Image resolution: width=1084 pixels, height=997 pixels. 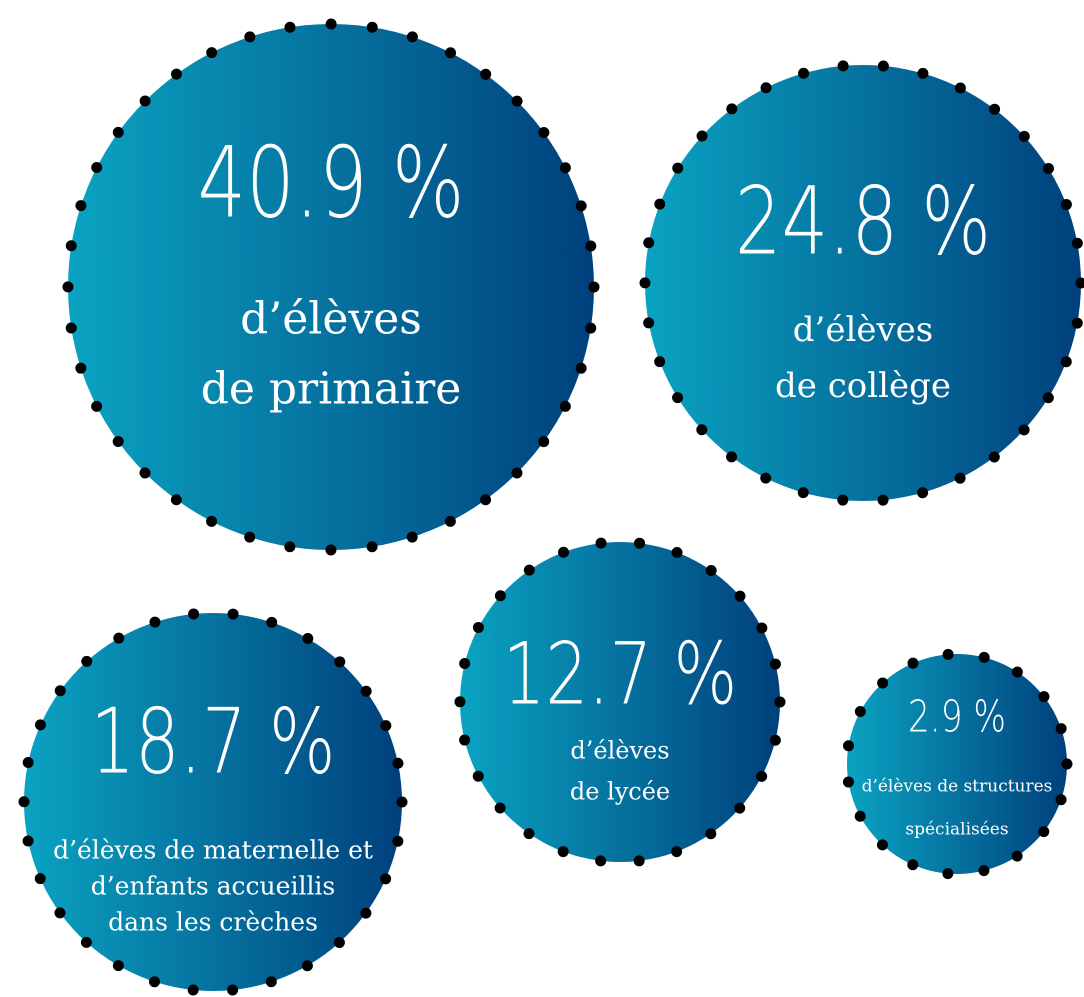 What do you see at coordinates (620, 792) in the screenshot?
I see `bubble-label: de lycée` at bounding box center [620, 792].